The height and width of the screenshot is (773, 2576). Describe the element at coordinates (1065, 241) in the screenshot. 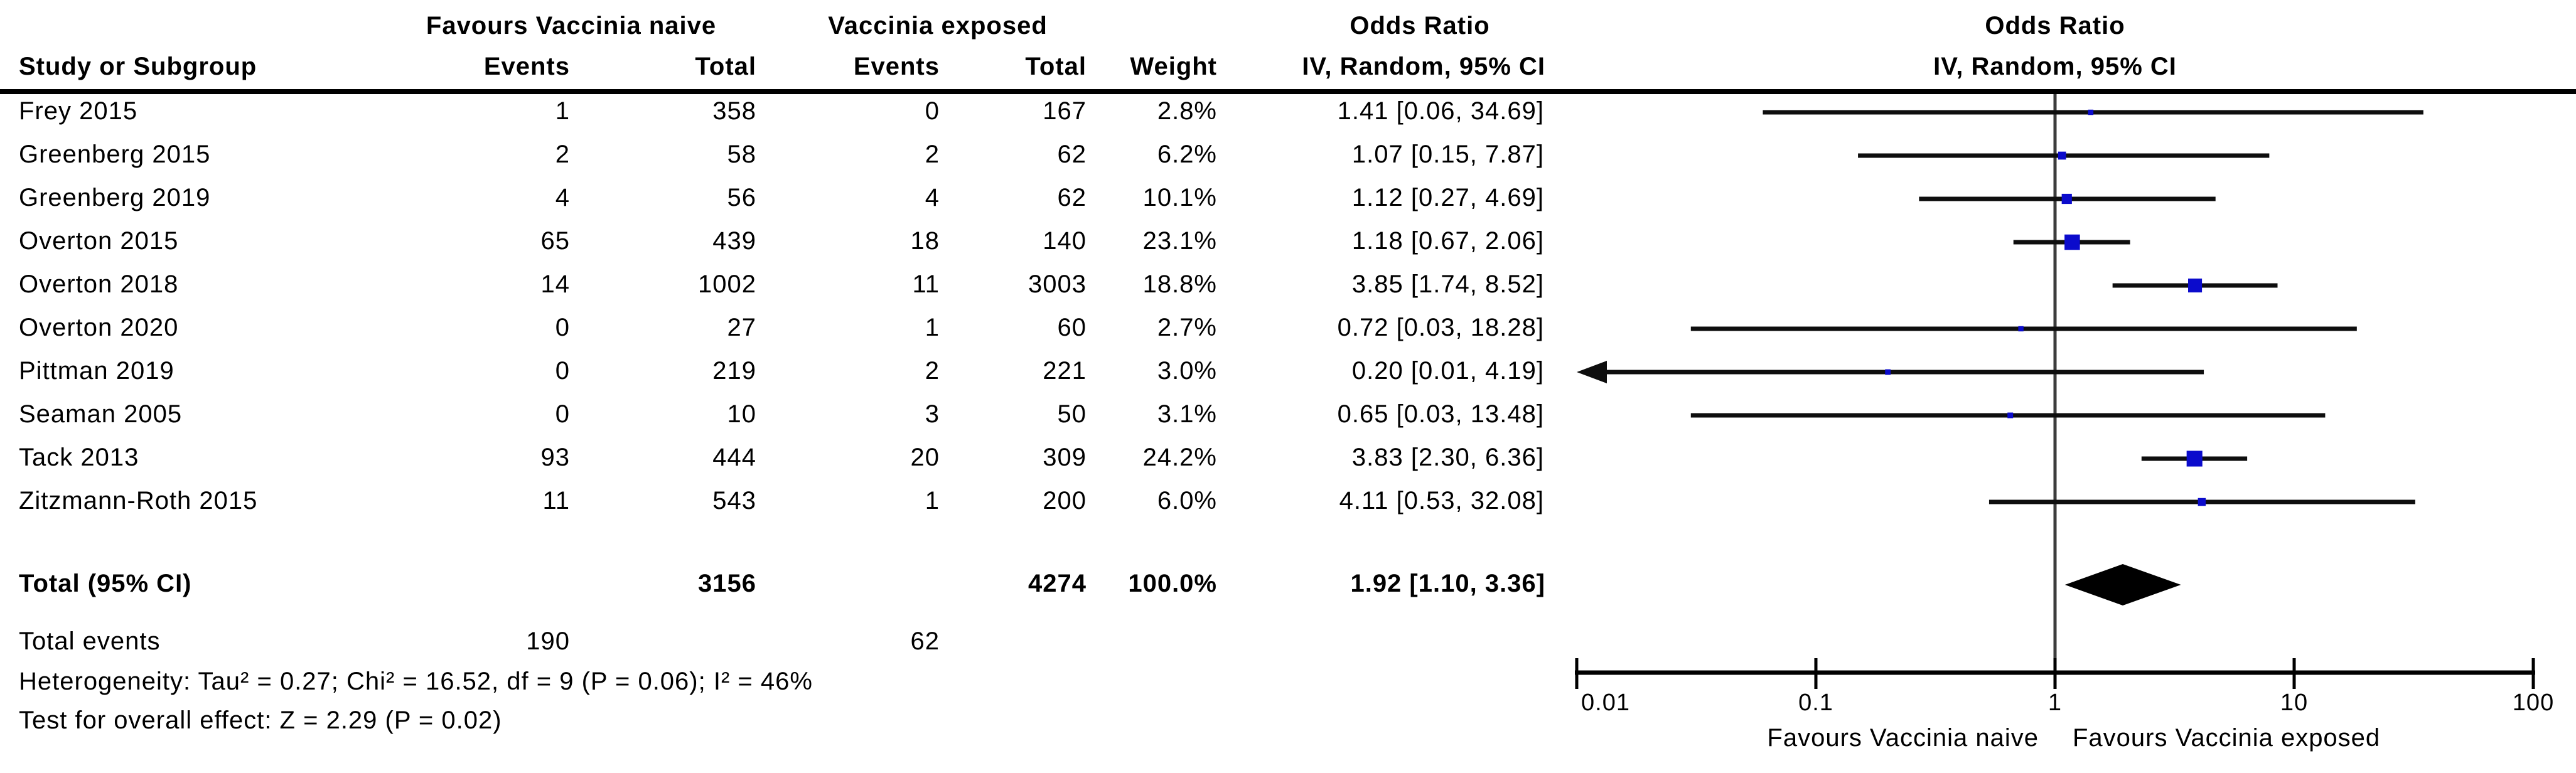

I see `total-exposed-cell: 140` at that location.